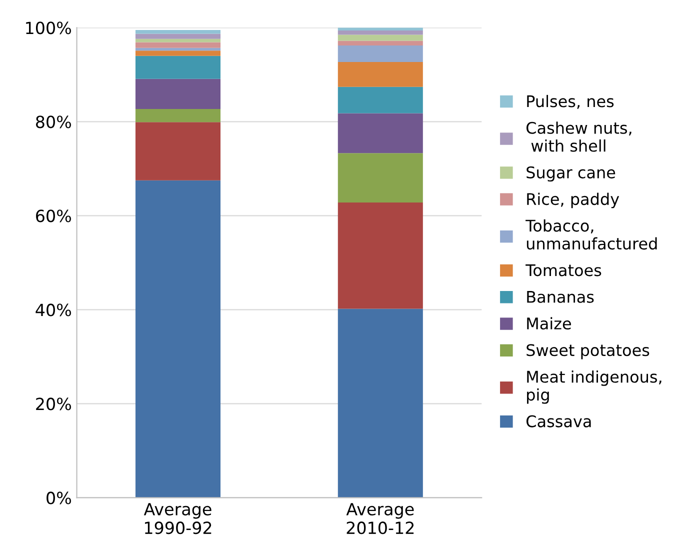 The width and height of the screenshot is (698, 553). I want to click on legend-label: Cashew nuts, with shell, so click(579, 137).